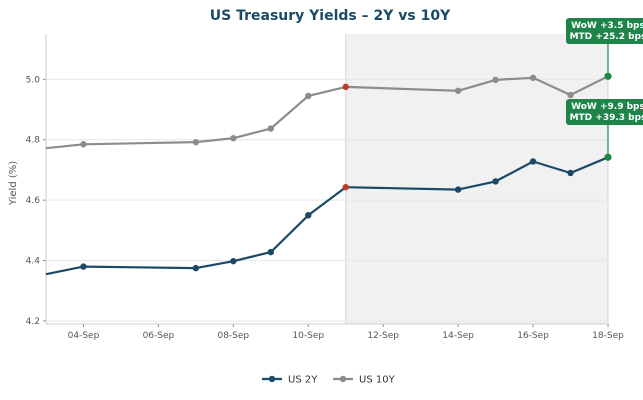 The image size is (643, 400). What do you see at coordinates (383, 336) in the screenshot?
I see `x-tick-label: 12-Sep` at bounding box center [383, 336].